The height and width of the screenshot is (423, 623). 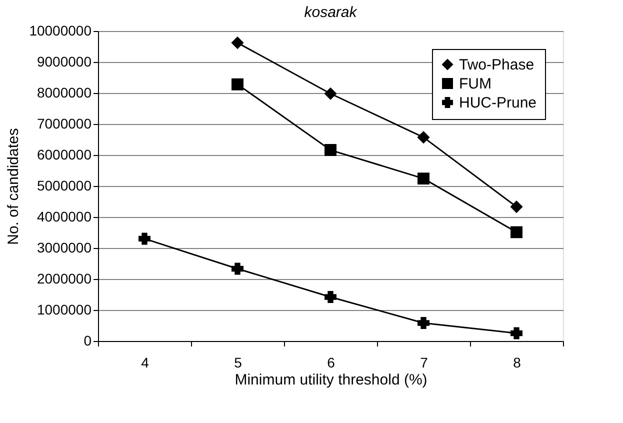 I want to click on x-tick-label: 4, so click(x=145, y=362).